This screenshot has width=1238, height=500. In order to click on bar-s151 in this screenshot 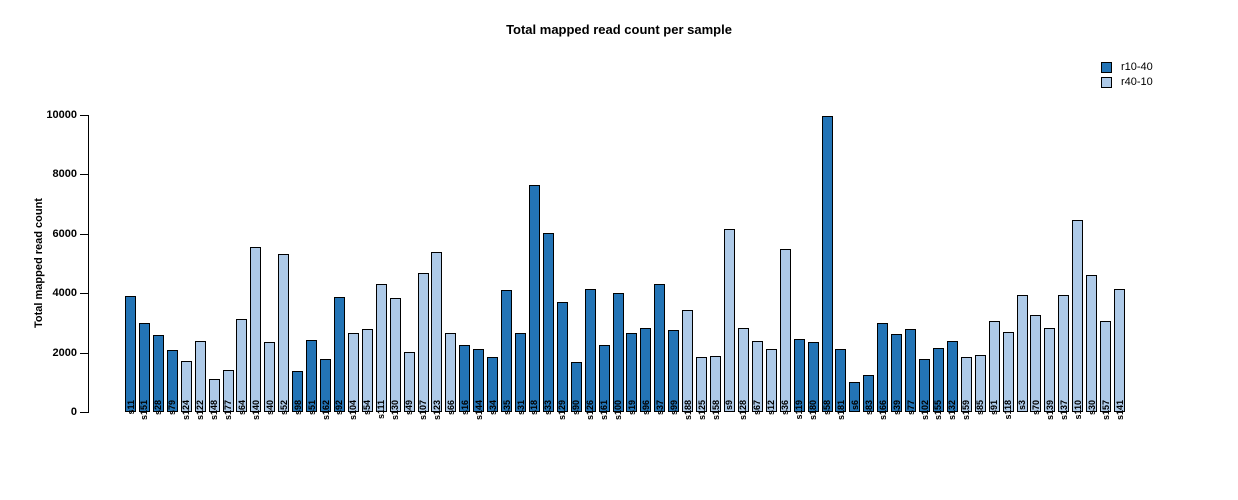, I will do `click(144, 367)`.